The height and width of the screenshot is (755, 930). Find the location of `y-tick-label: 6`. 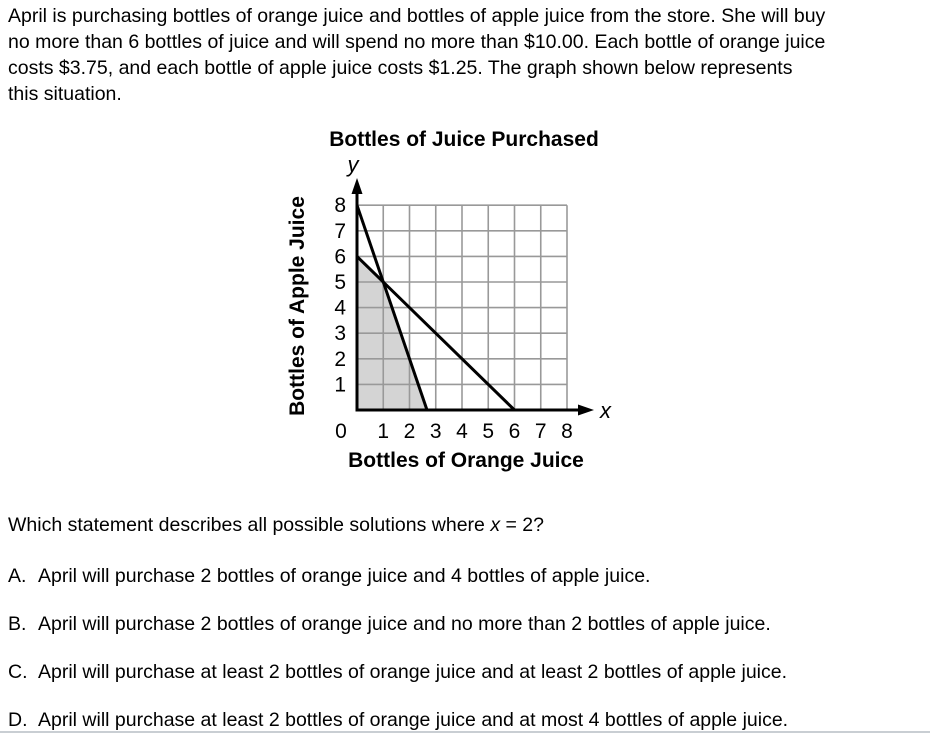

y-tick-label: 6 is located at coordinates (340, 256).